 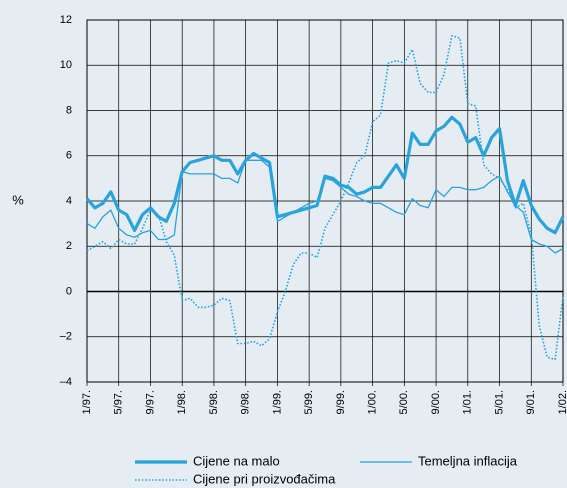 What do you see at coordinates (69, 246) in the screenshot?
I see `y-tick-label: 2` at bounding box center [69, 246].